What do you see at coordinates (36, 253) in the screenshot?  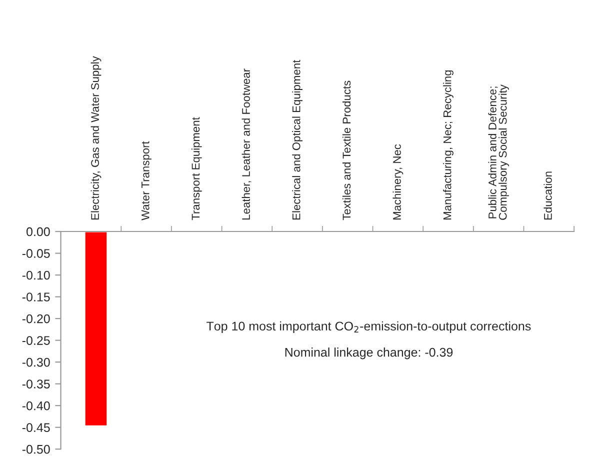 I see `y-tick-label: -0.05` at bounding box center [36, 253].